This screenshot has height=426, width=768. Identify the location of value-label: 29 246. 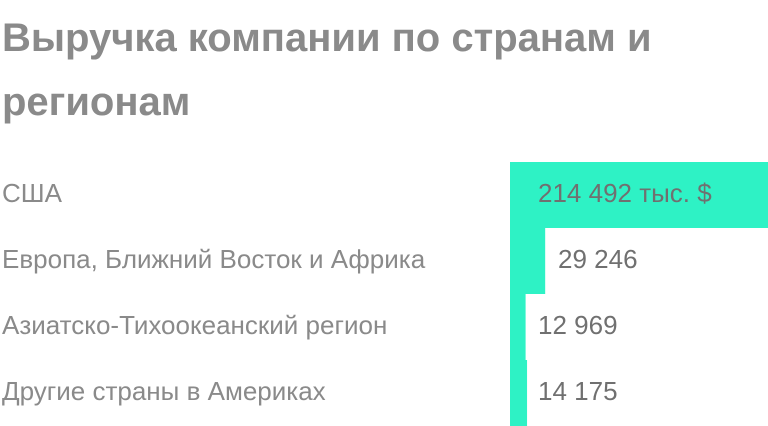
(598, 259).